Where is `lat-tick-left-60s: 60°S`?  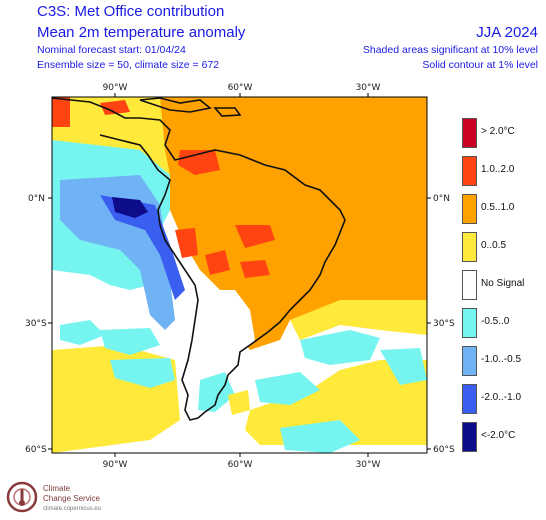
lat-tick-left-60s: 60°S is located at coordinates (36, 450).